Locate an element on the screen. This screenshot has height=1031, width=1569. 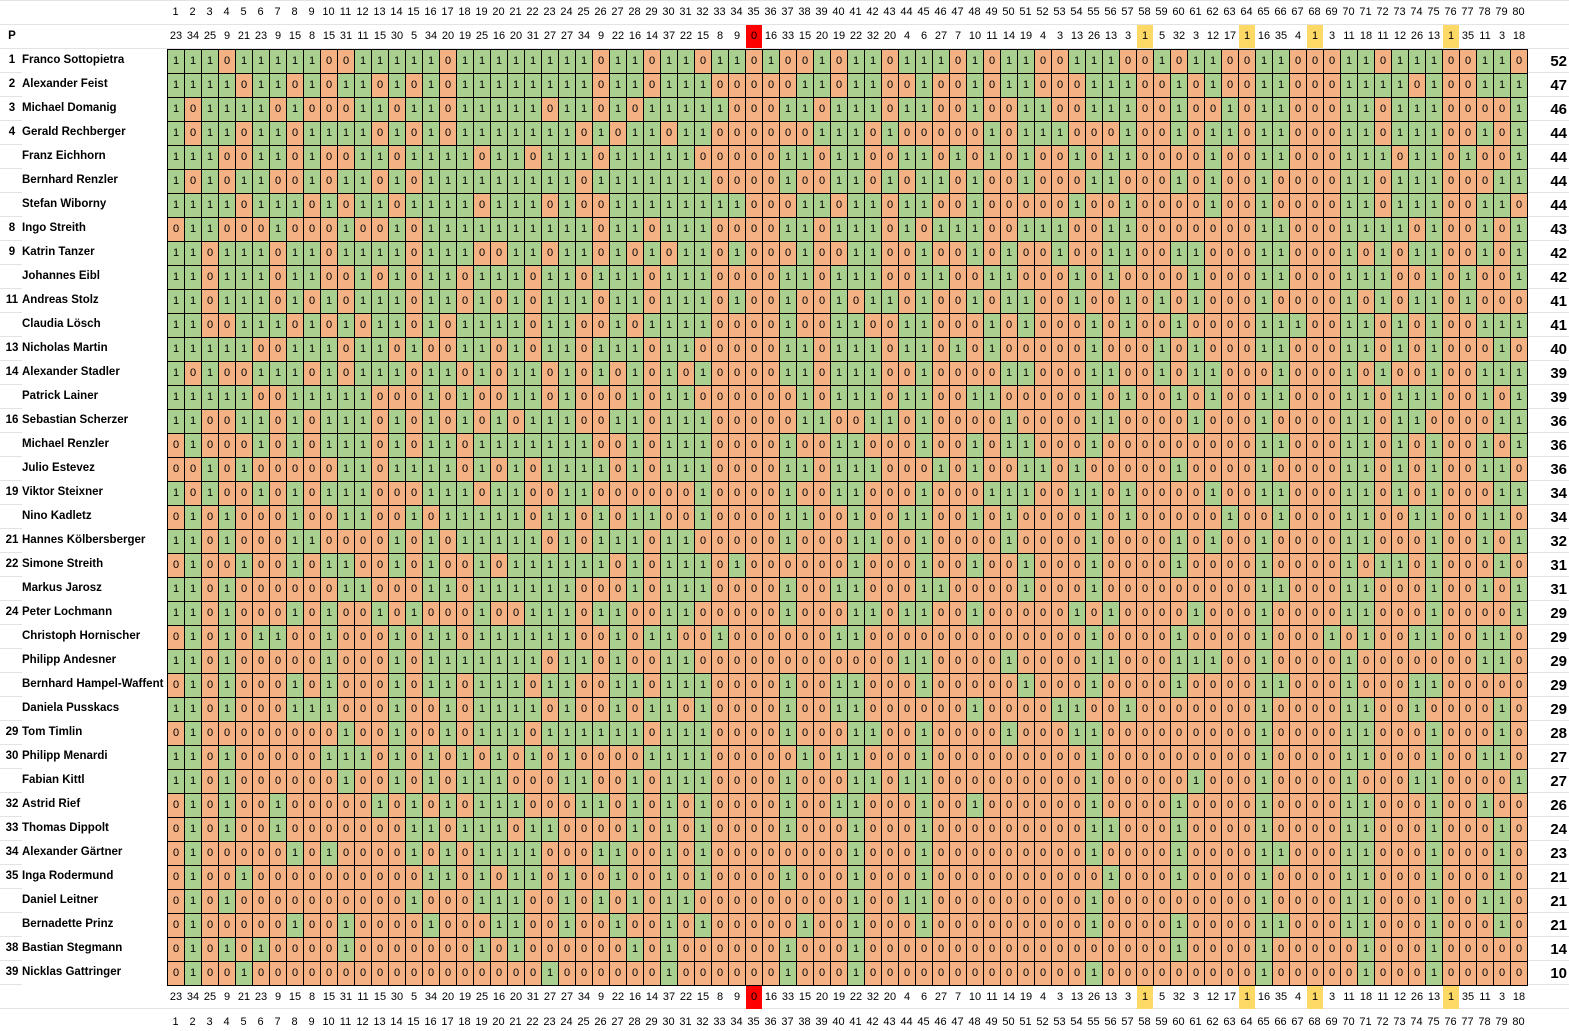
question-number: 20 is located at coordinates (498, 11).